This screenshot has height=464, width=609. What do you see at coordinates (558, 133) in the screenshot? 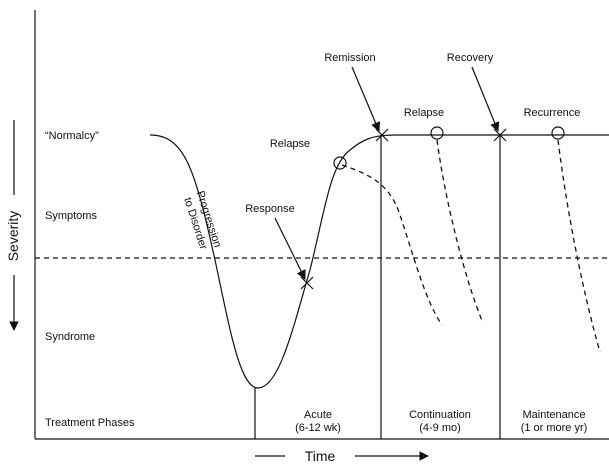
I see `recurrence-marker` at bounding box center [558, 133].